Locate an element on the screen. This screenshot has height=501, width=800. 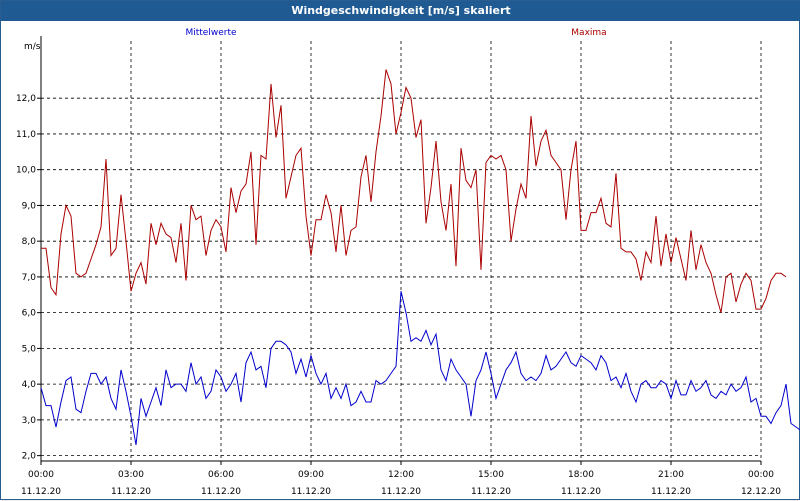
legend-maxima: Maxima is located at coordinates (588, 33).